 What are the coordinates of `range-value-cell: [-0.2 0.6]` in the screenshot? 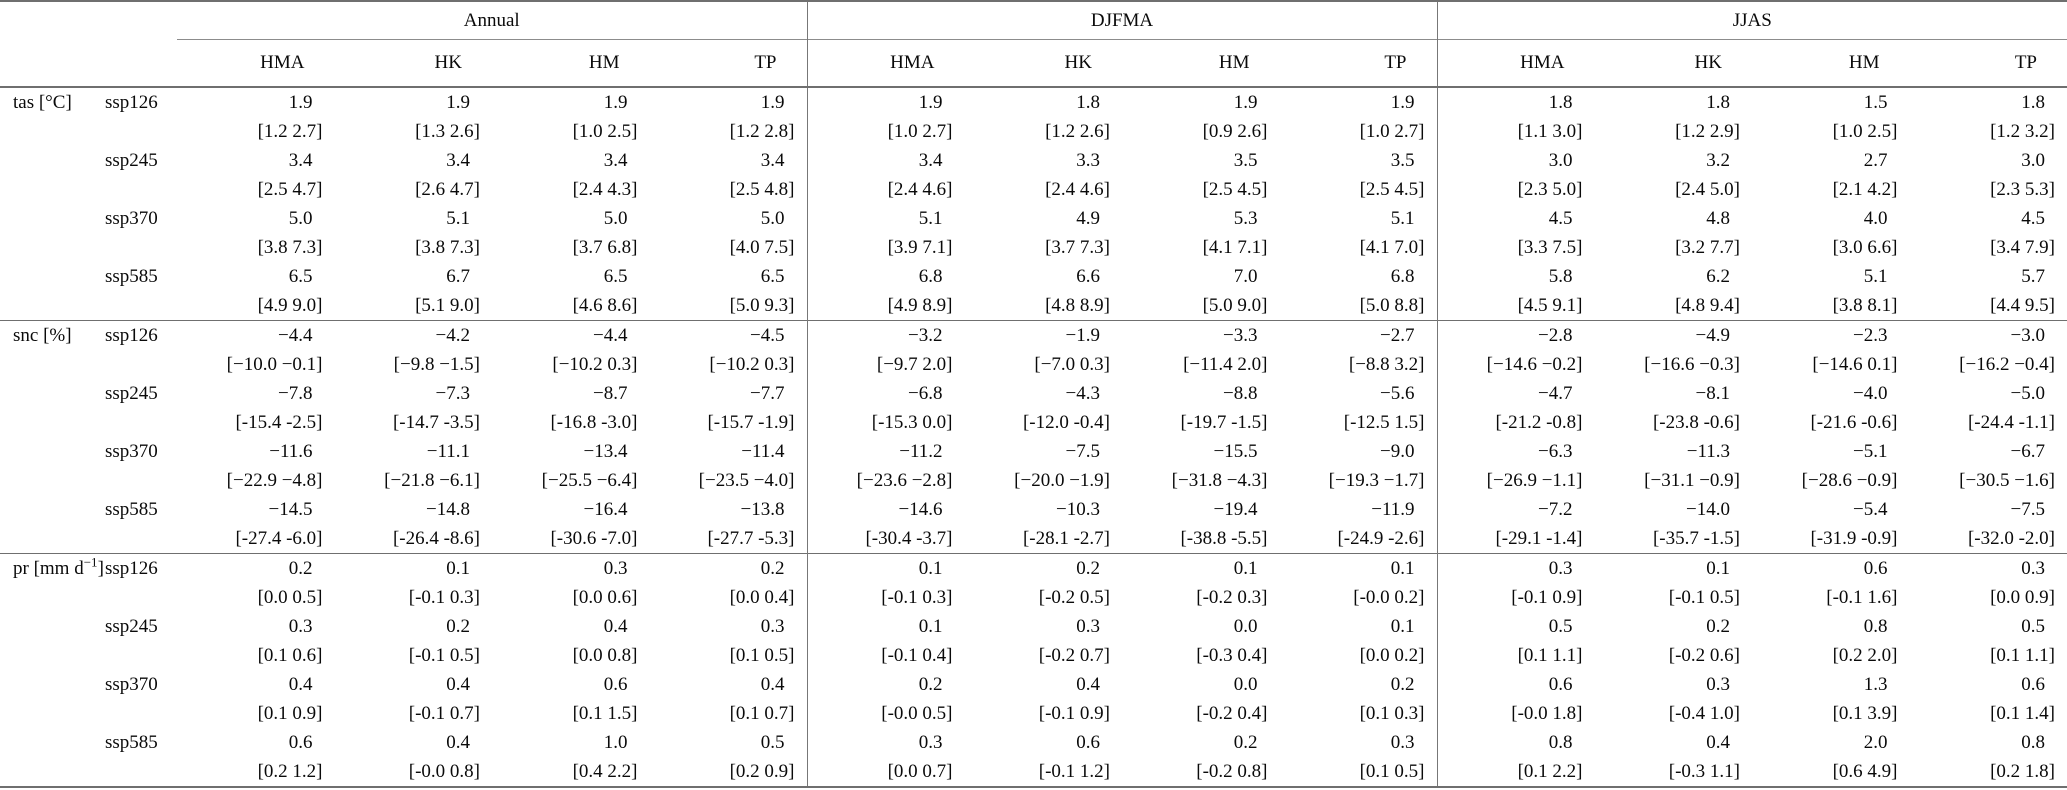 It's located at (1704, 655).